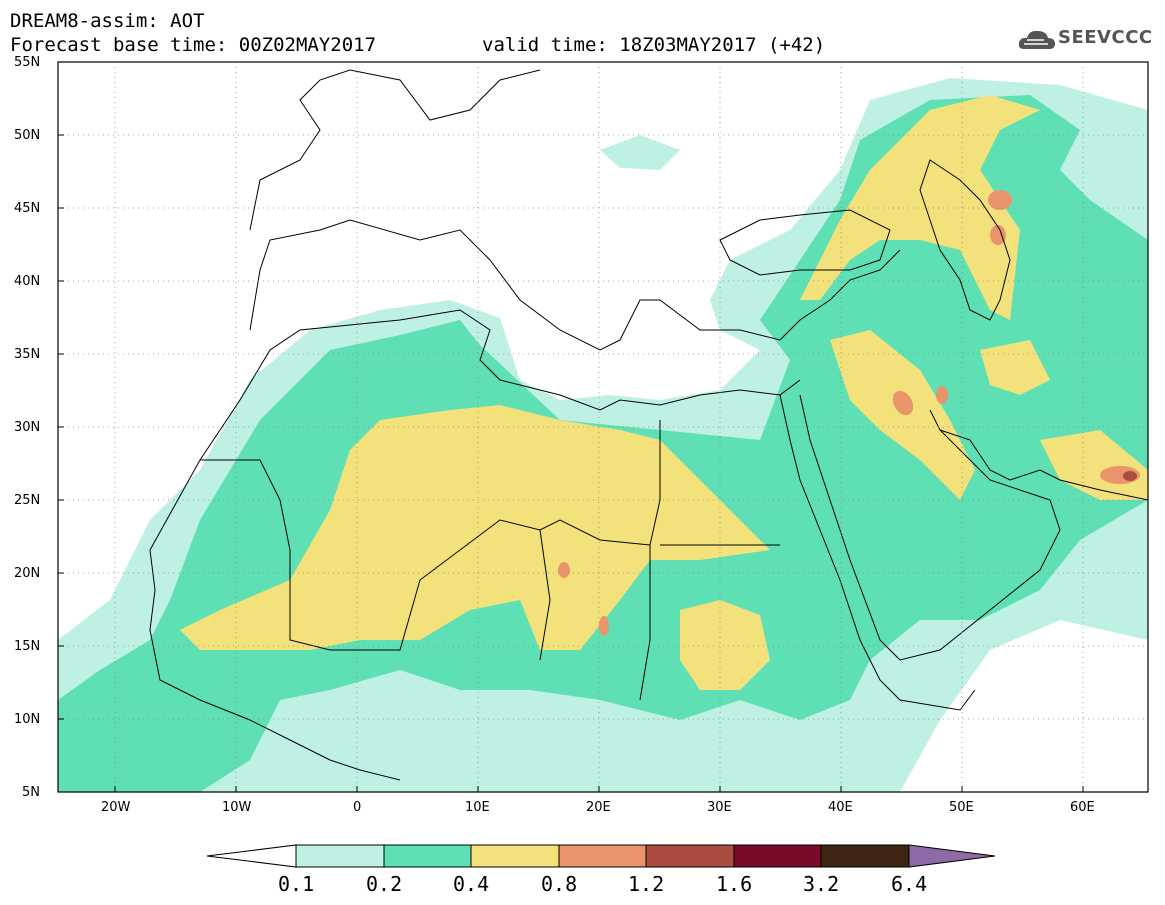 The width and height of the screenshot is (1165, 905). Describe the element at coordinates (384, 884) in the screenshot. I see `colorbar-label: 0.2` at that location.